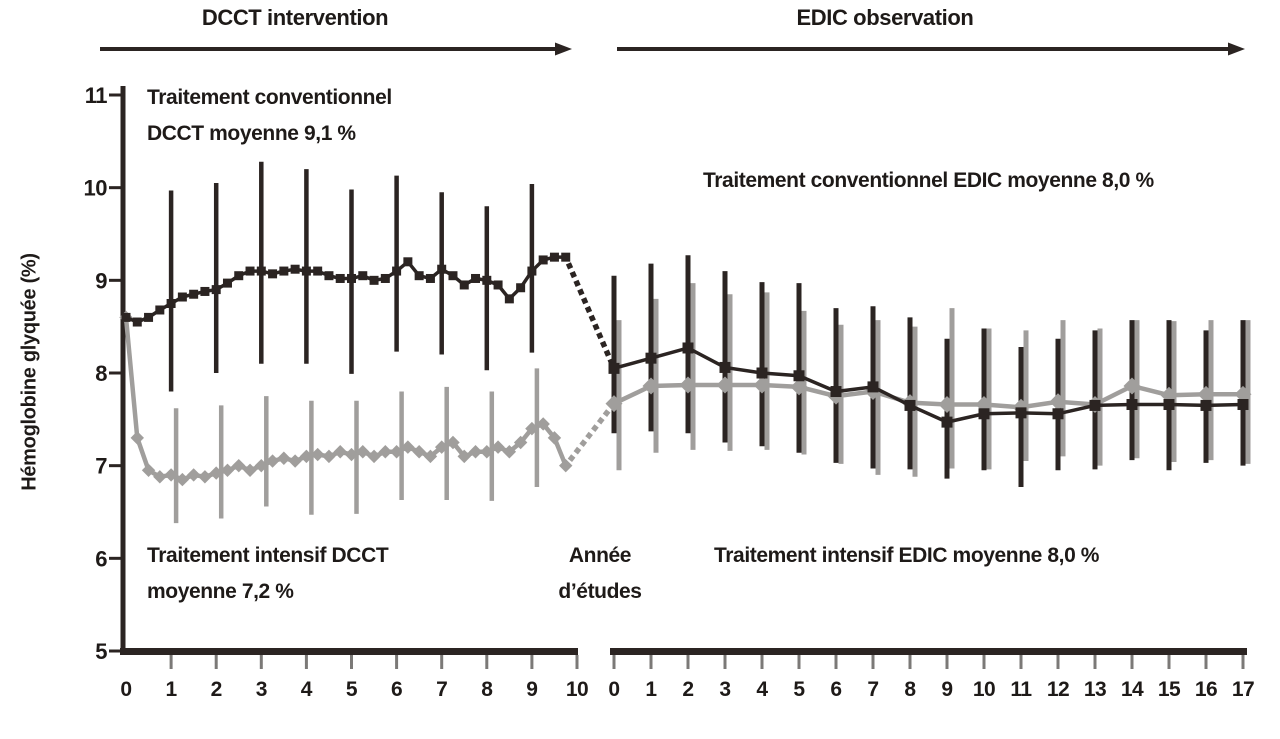 Image resolution: width=1280 pixels, height=739 pixels. Describe the element at coordinates (577, 689) in the screenshot. I see `x-tick-label: 10` at that location.